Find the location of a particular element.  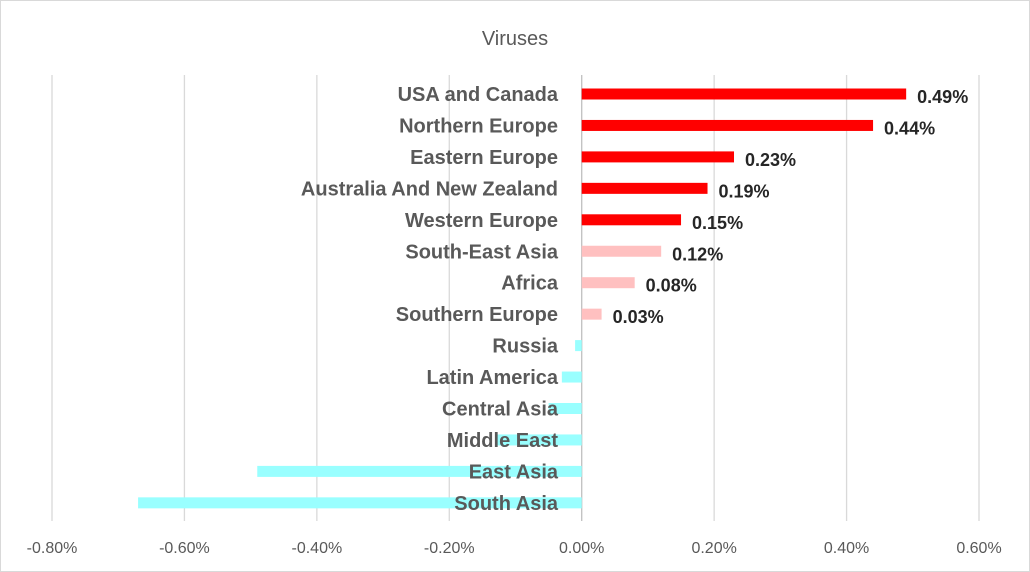

category-label: Middle East is located at coordinates (502, 441).